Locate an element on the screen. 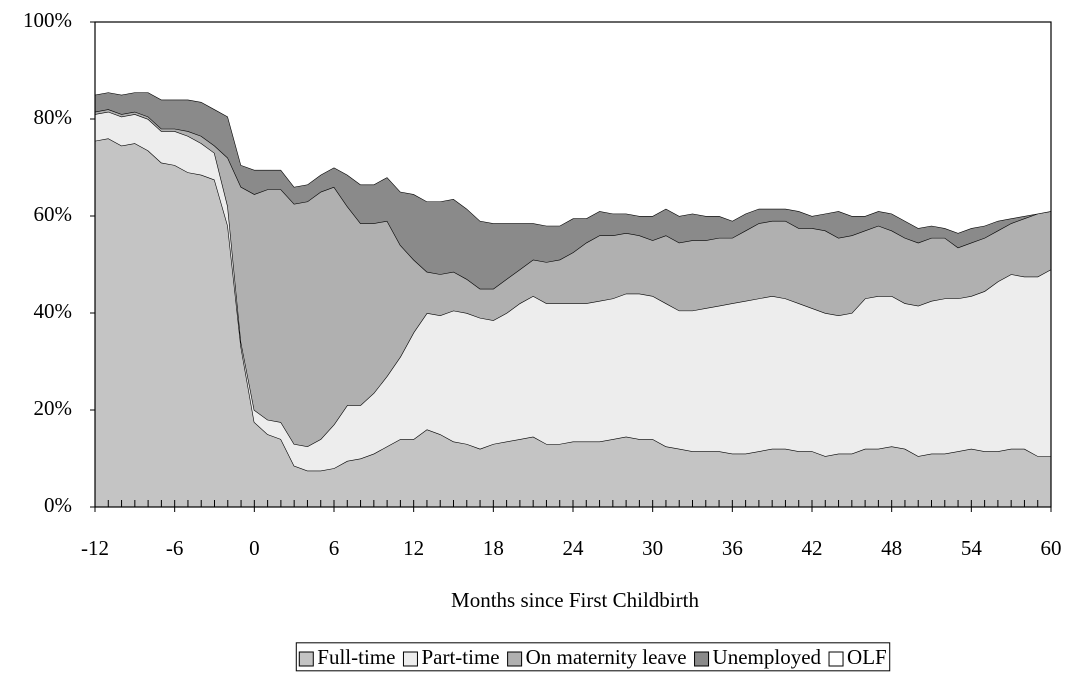  legend-item: Part-time is located at coordinates (451, 657).